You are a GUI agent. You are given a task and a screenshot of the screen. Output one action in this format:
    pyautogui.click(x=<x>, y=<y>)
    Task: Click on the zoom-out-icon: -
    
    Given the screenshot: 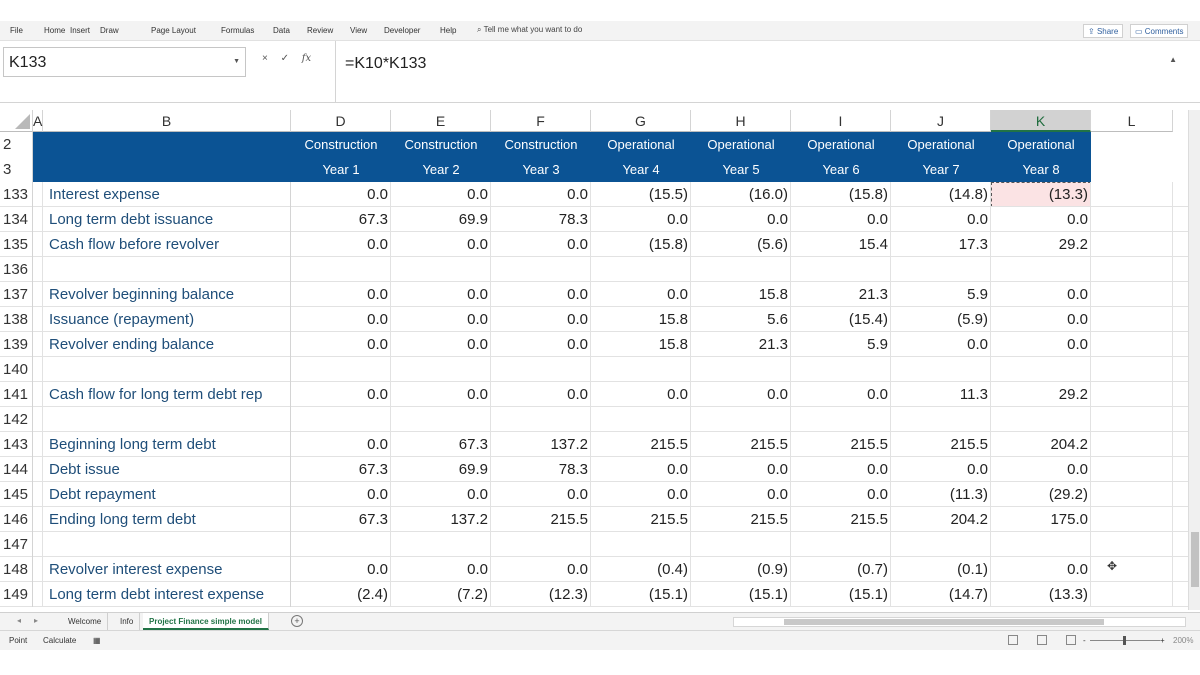 What is the action you would take?
    pyautogui.click(x=1084, y=640)
    